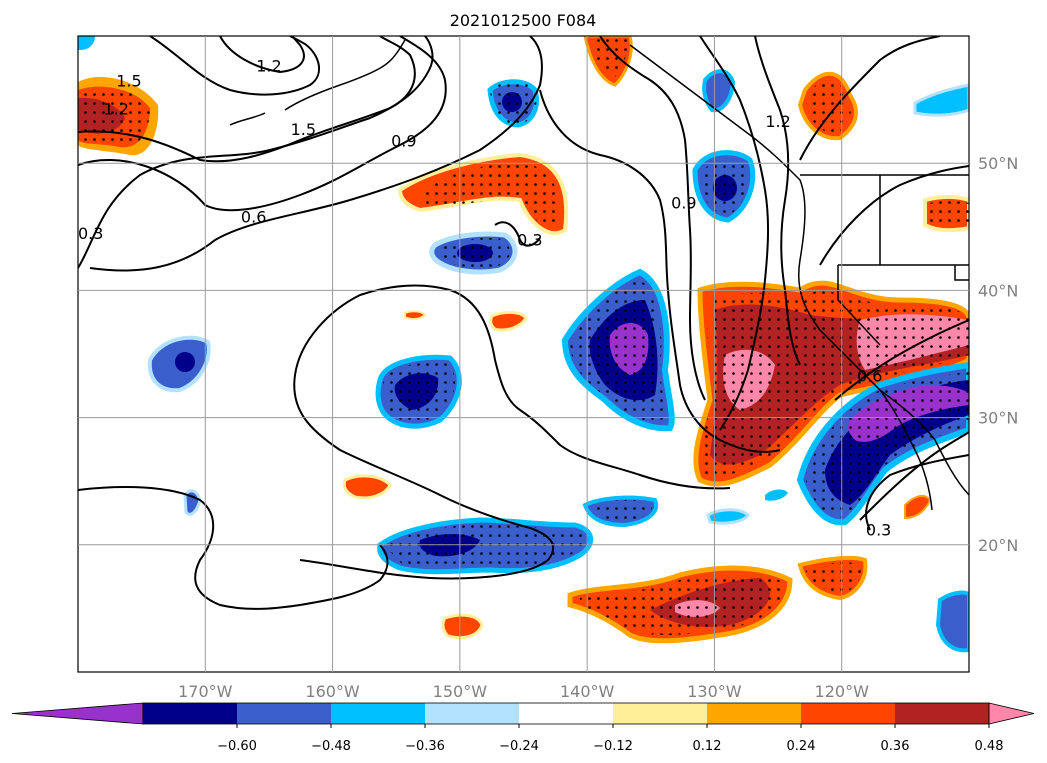 The height and width of the screenshot is (763, 1047). What do you see at coordinates (523, 20) in the screenshot?
I see `chart-title: 2021012500 F084` at bounding box center [523, 20].